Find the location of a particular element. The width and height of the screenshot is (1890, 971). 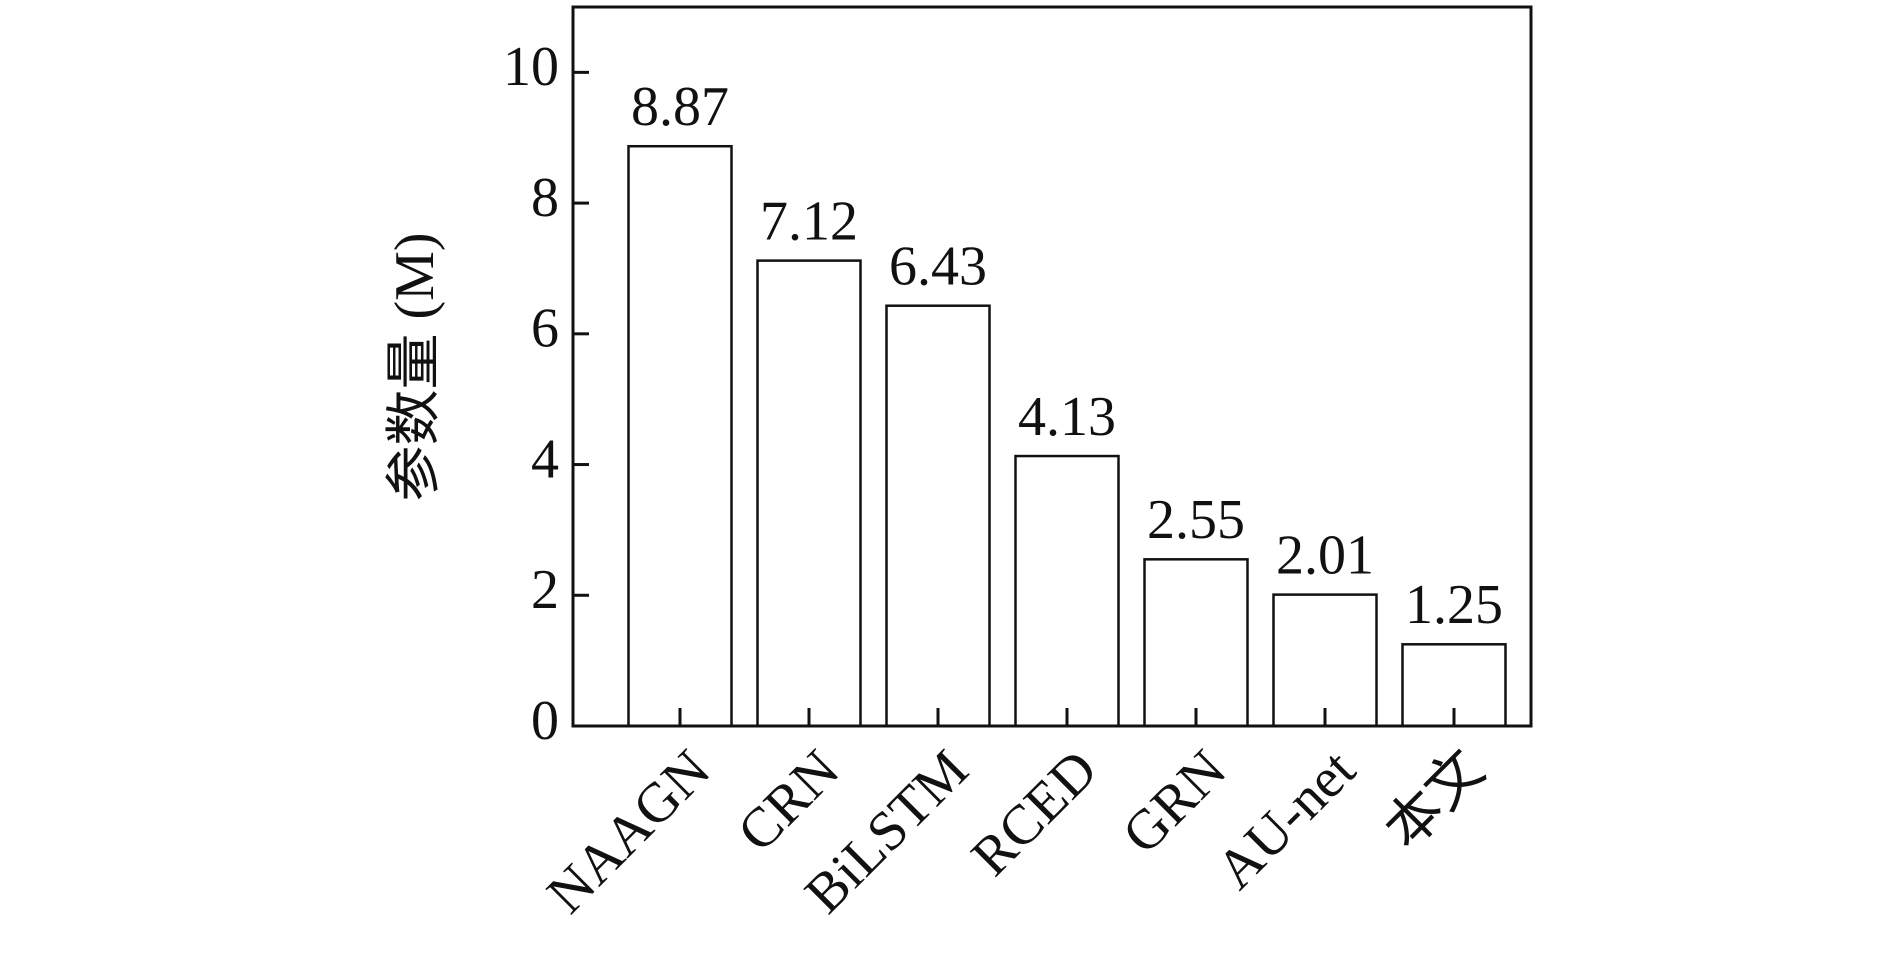

x-tick-label: AU-net is located at coordinates (1286, 819).